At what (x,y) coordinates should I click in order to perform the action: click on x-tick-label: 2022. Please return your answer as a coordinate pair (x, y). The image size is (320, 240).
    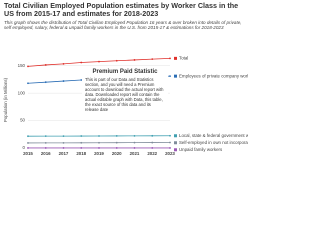
    Looking at the image, I should click on (152, 153).